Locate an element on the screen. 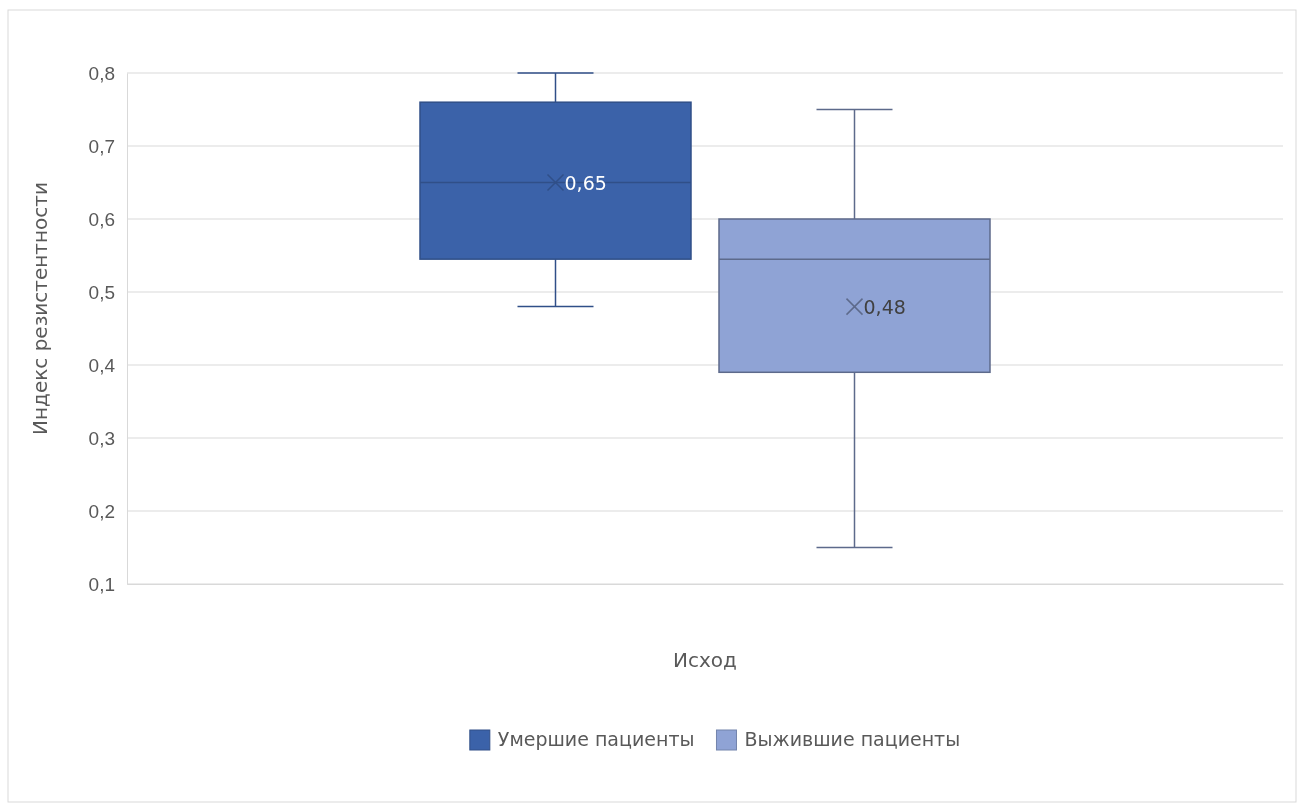 This screenshot has height=810, width=1303. y-tick-label: 0,2 is located at coordinates (101, 511).